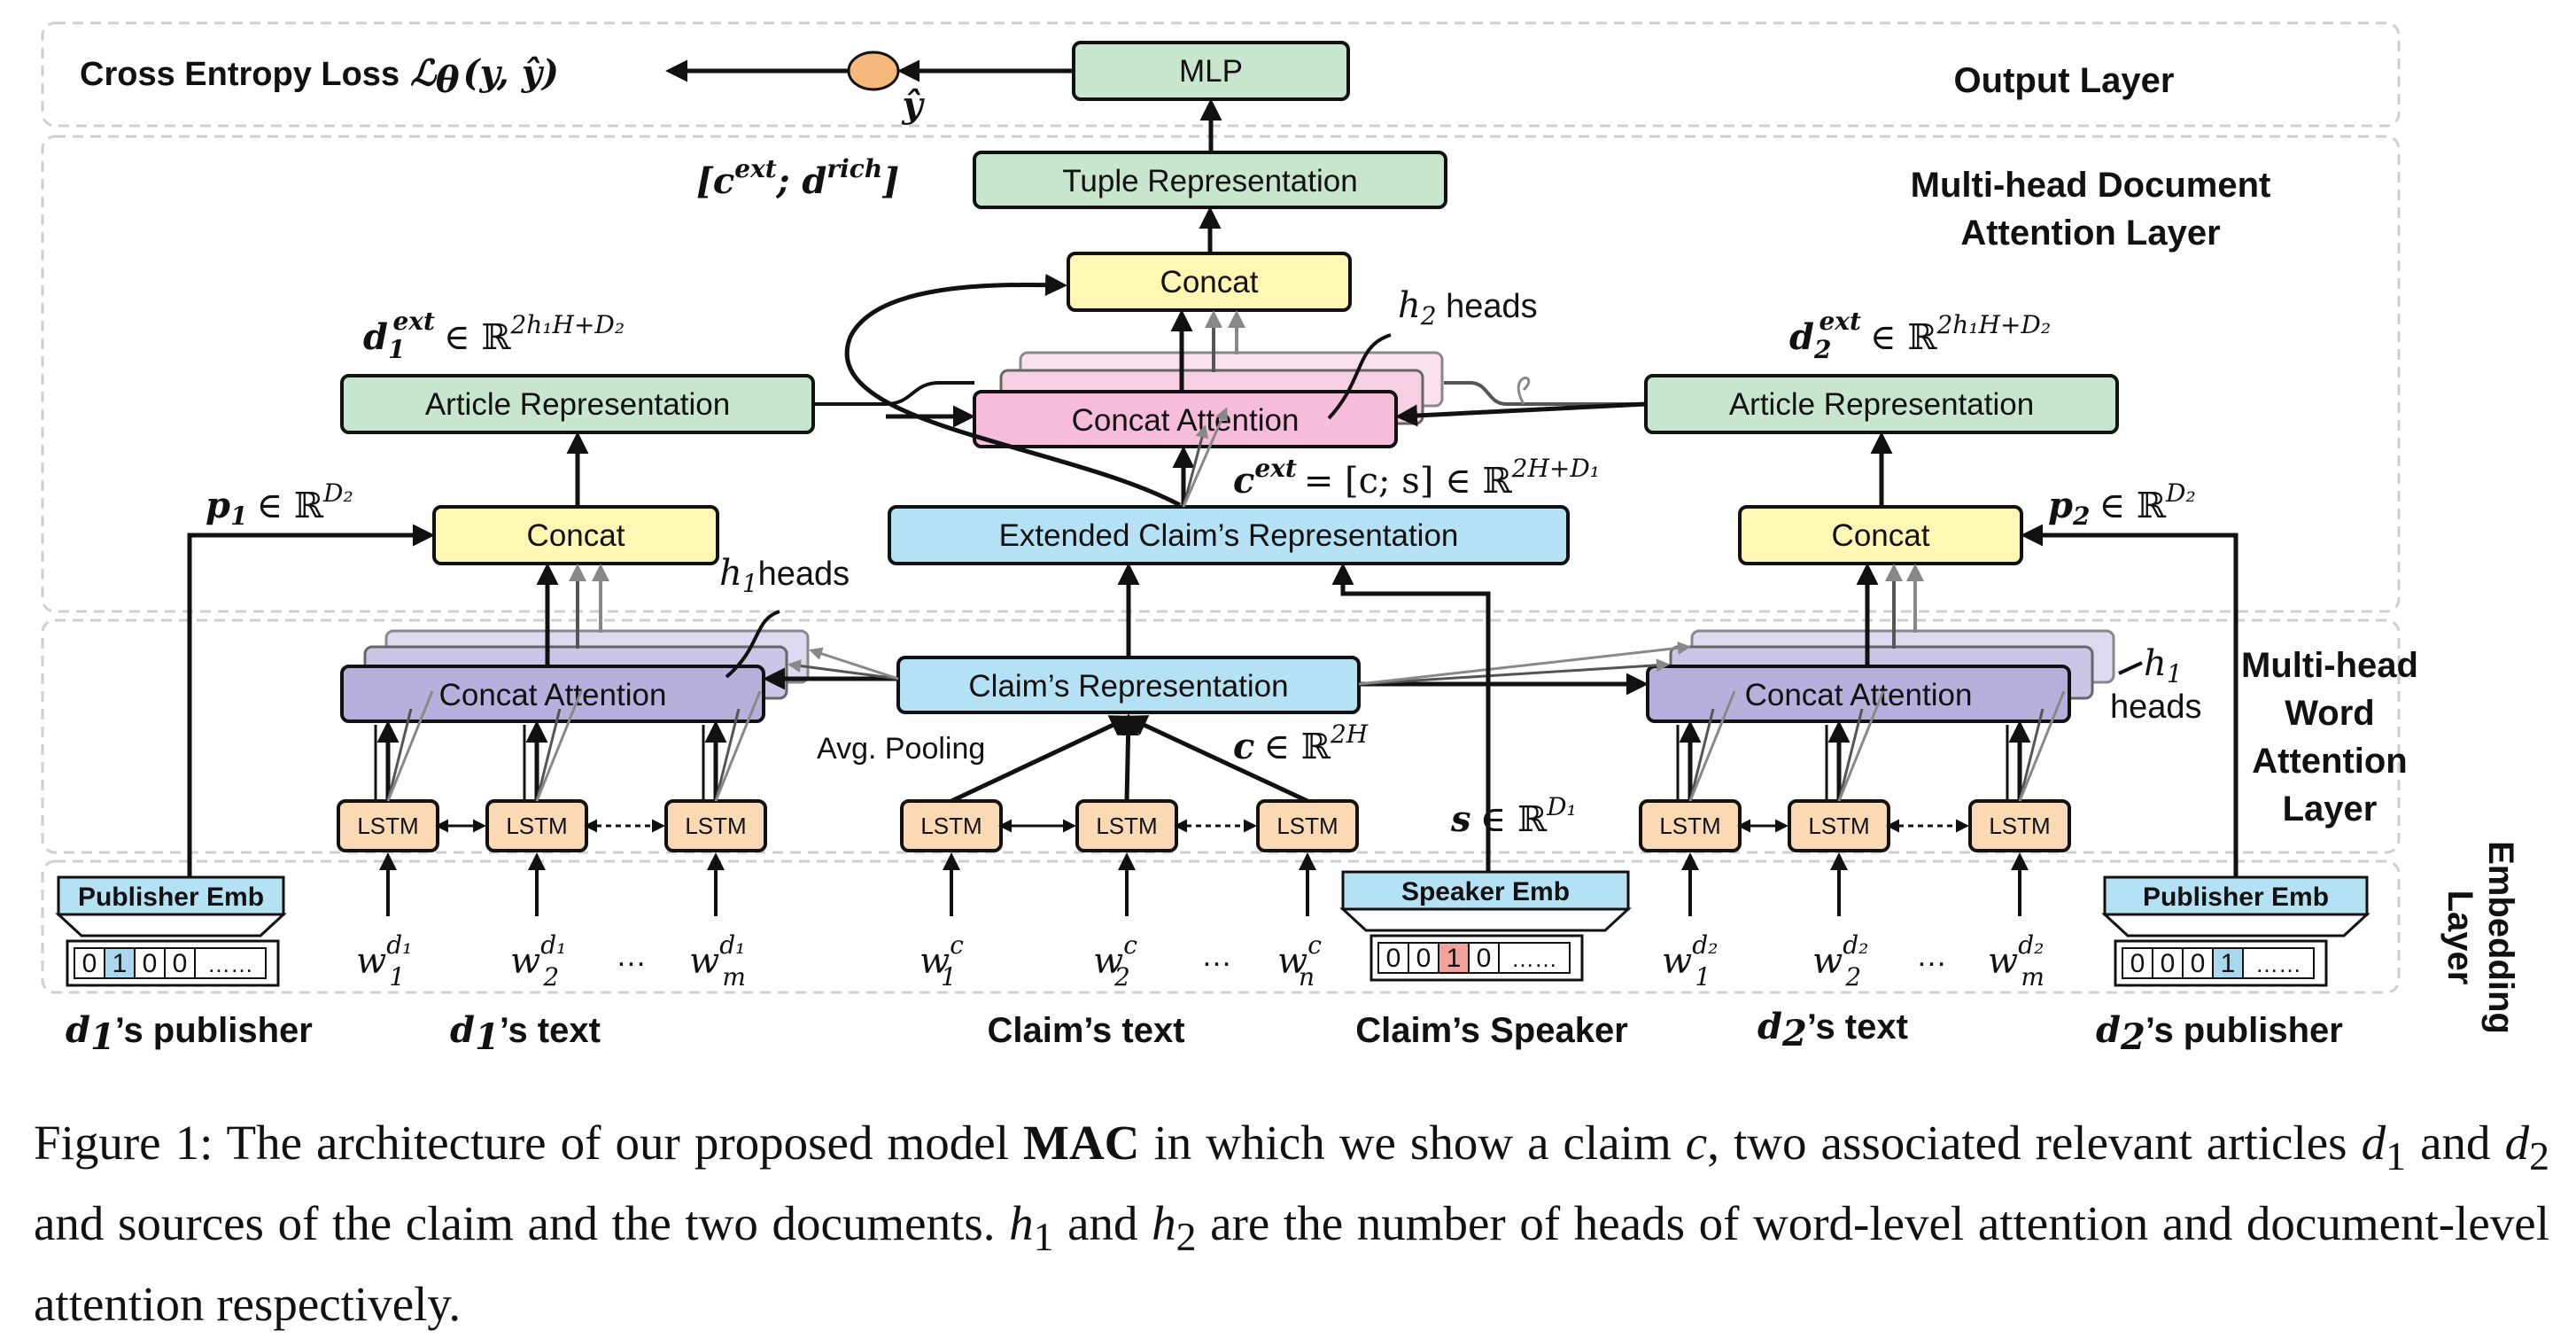 The height and width of the screenshot is (1338, 2576). I want to click on vec-right-value-1: 0, so click(2137, 963).